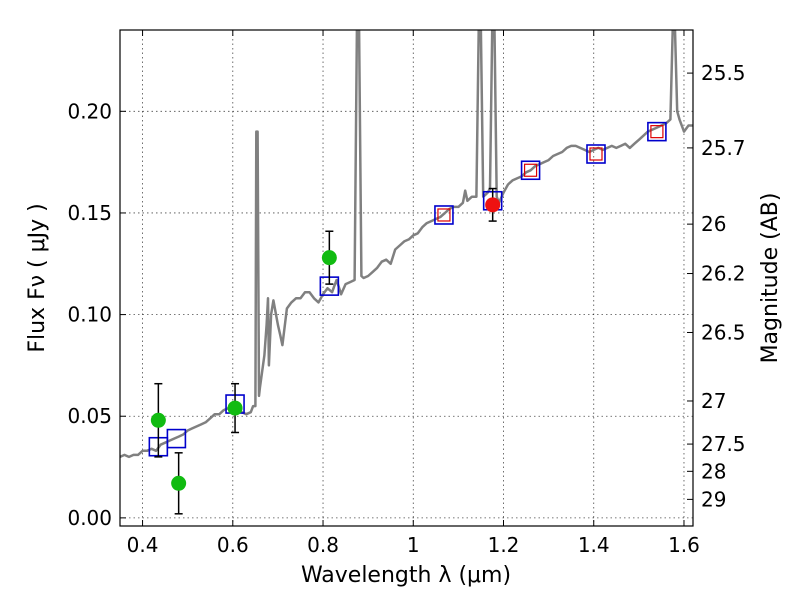  What do you see at coordinates (233, 545) in the screenshot?
I see `x-tick-label: 0.6` at bounding box center [233, 545].